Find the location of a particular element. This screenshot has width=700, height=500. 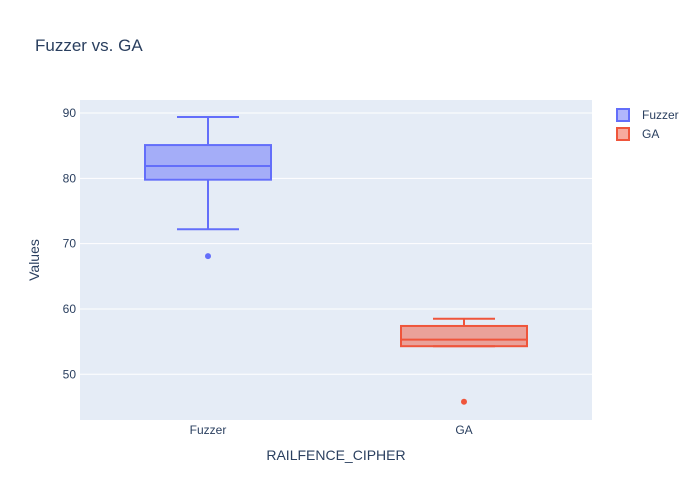

x-tick-label: GA is located at coordinates (463, 430).